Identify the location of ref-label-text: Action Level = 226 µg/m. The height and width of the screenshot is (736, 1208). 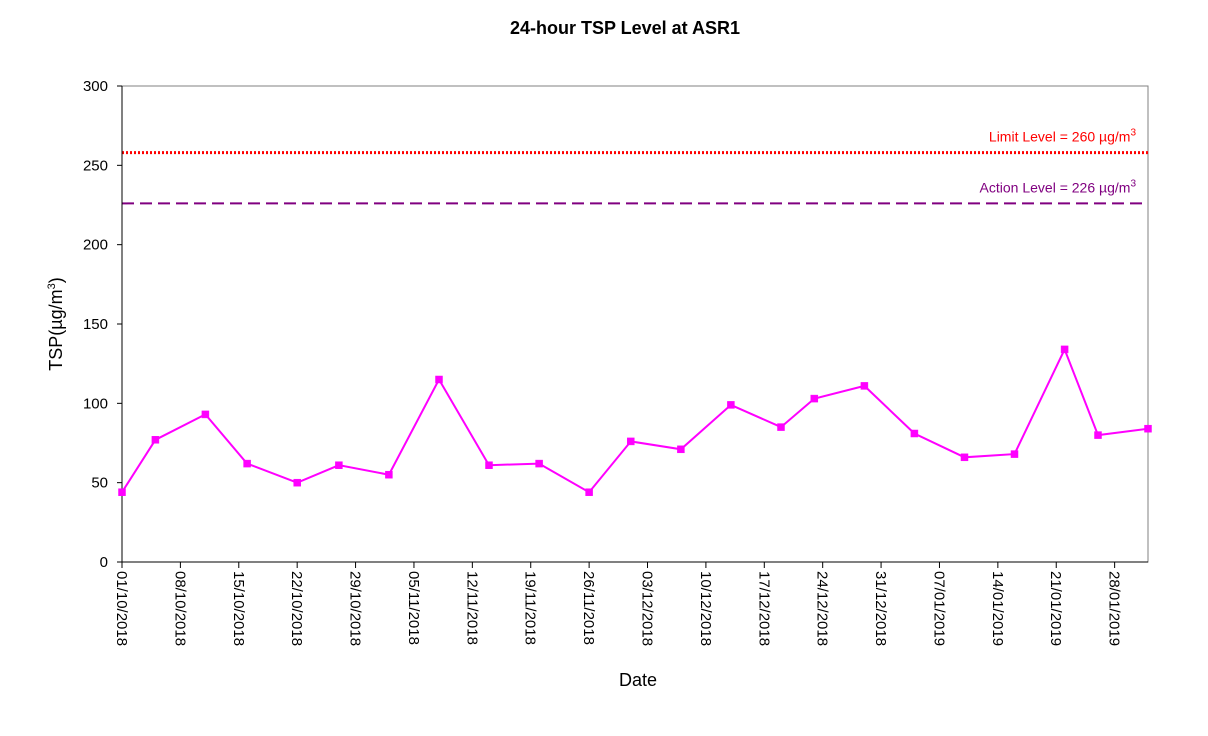
(1055, 187).